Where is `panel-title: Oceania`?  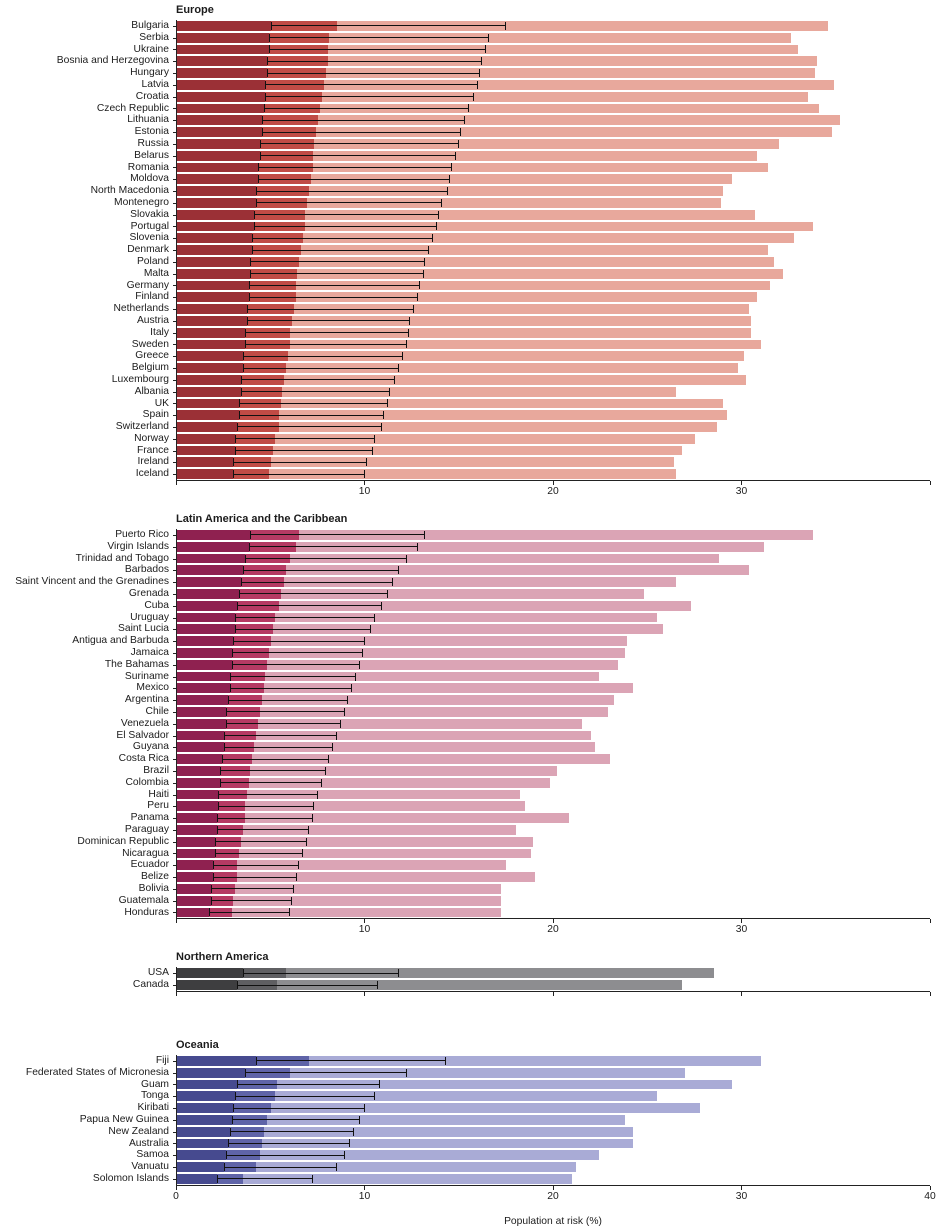
panel-title: Oceania is located at coordinates (197, 1044).